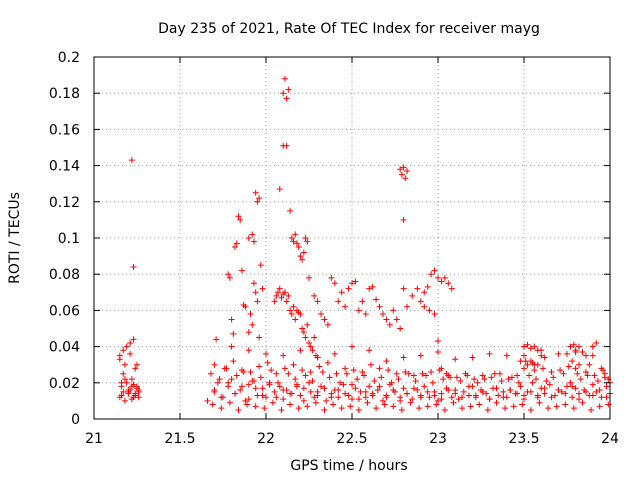  What do you see at coordinates (266, 439) in the screenshot?
I see `x-tick-label: 22` at bounding box center [266, 439].